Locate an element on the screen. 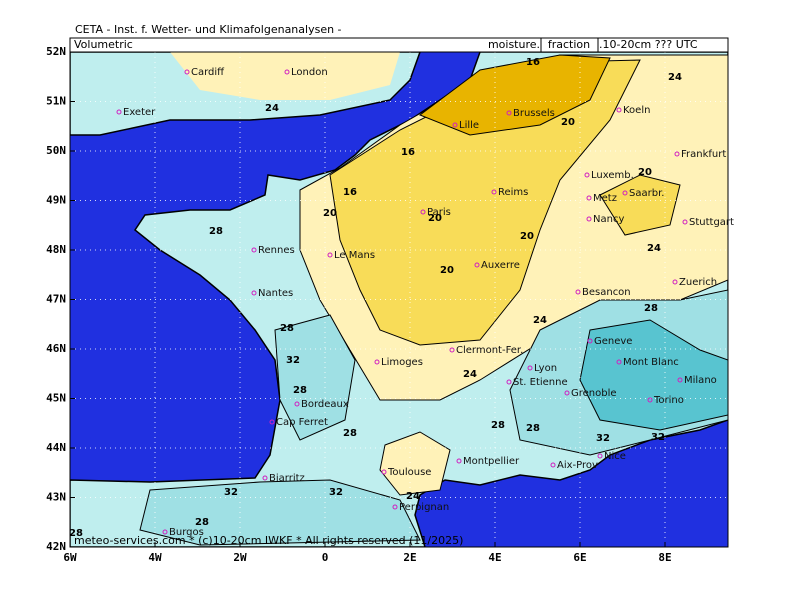 The image size is (800, 600). city-label: Cap Ferret is located at coordinates (302, 422).